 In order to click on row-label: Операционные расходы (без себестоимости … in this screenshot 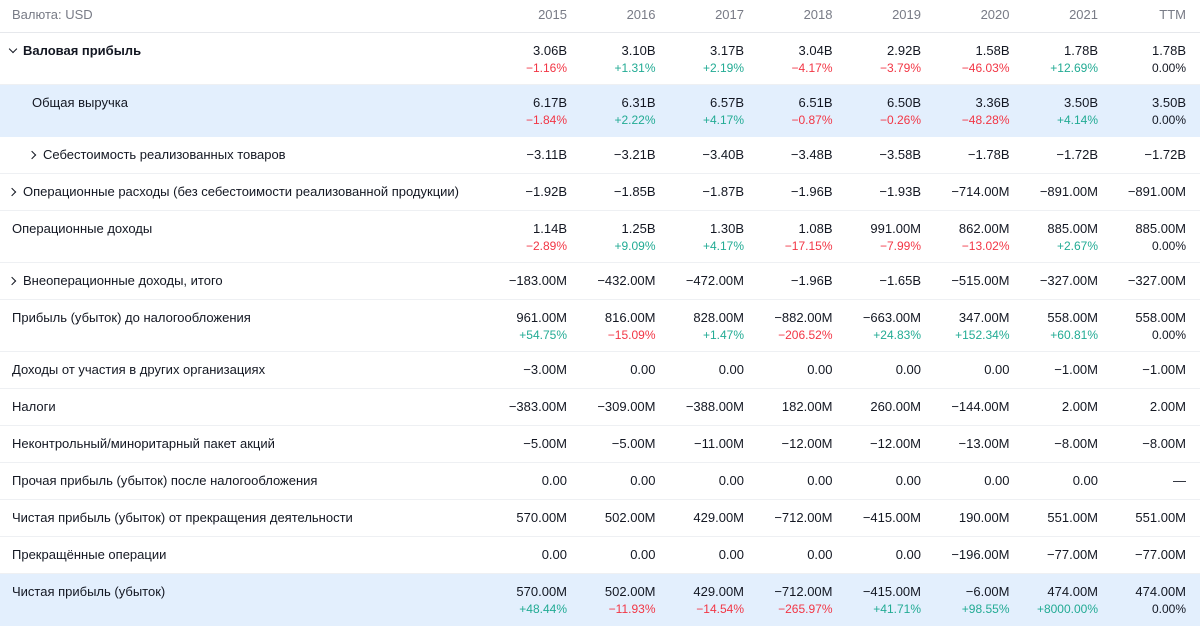, I will do `click(242, 187)`.